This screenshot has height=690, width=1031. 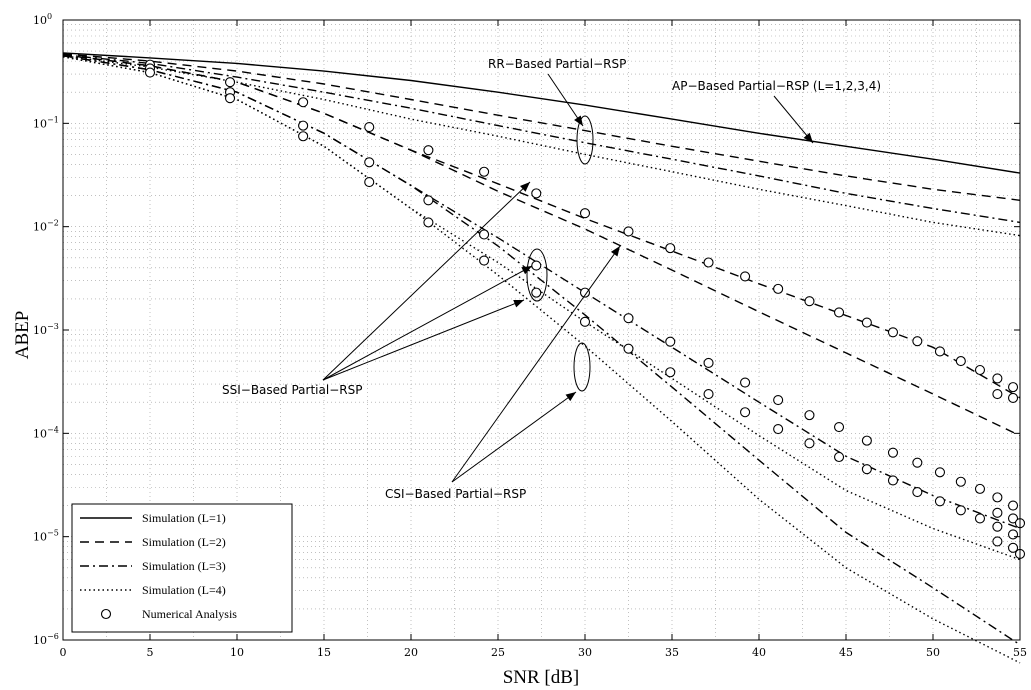 I want to click on legend-label: Simulation (L=3), so click(x=184, y=566).